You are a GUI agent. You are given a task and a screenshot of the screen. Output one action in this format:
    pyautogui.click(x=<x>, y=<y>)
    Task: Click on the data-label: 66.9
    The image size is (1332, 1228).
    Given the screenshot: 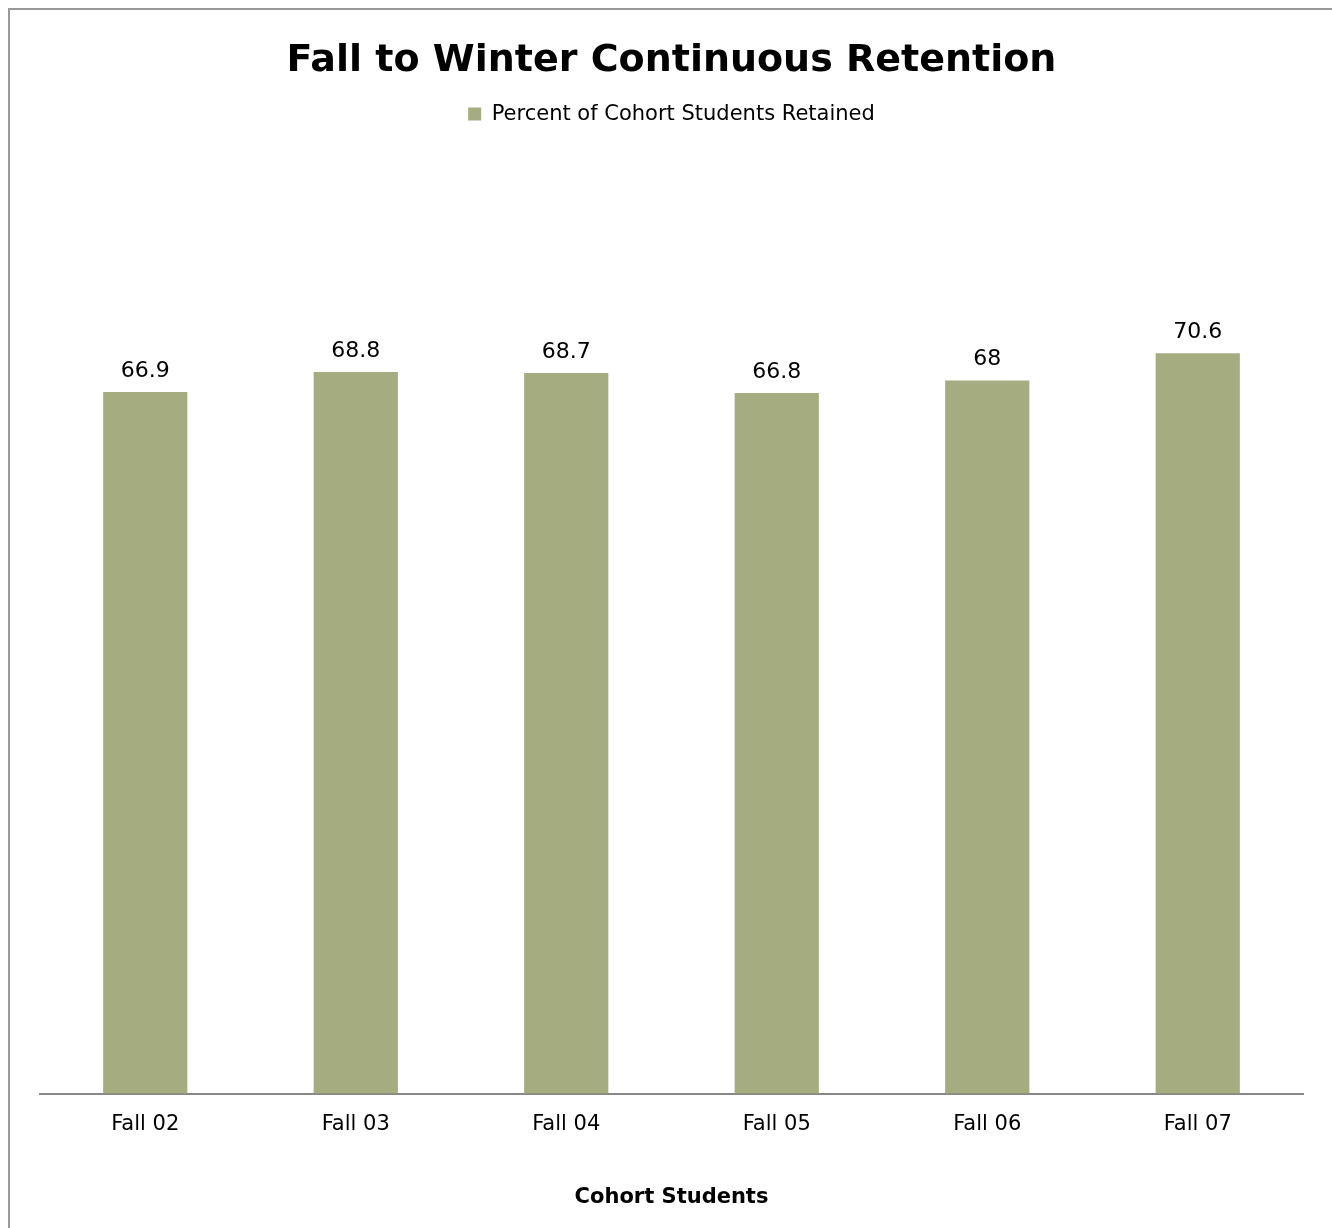 What is the action you would take?
    pyautogui.click(x=145, y=369)
    